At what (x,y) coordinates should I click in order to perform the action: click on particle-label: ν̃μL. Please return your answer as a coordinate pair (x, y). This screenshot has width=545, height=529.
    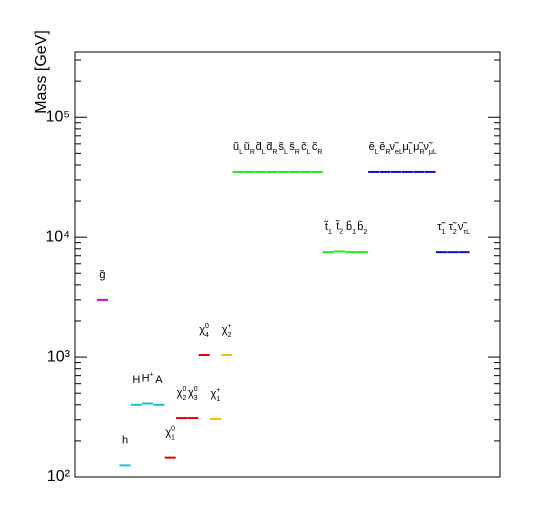
    Looking at the image, I should click on (430, 148).